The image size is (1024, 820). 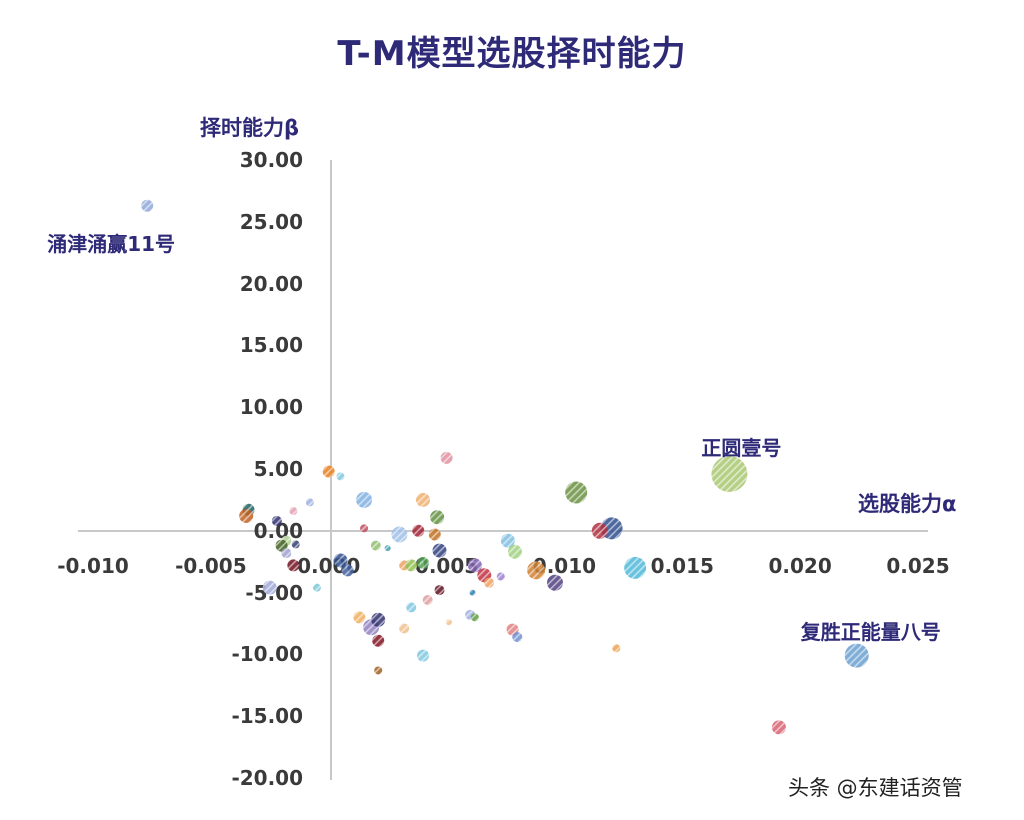 What do you see at coordinates (93, 566) in the screenshot?
I see `x-tick-label: -0.010` at bounding box center [93, 566].